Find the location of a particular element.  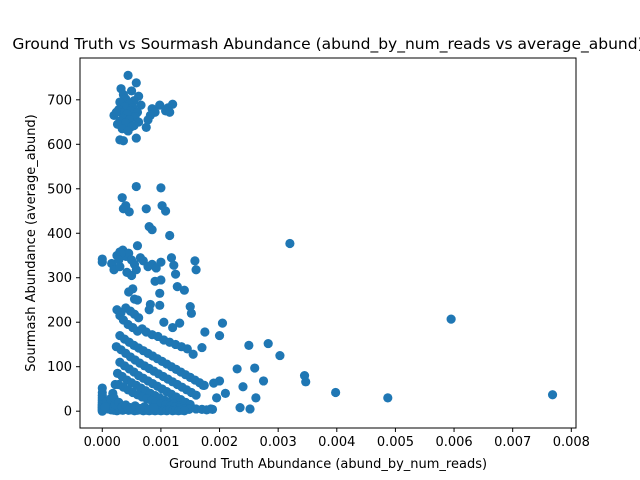

x-tick-label: 0.008 is located at coordinates (571, 442).